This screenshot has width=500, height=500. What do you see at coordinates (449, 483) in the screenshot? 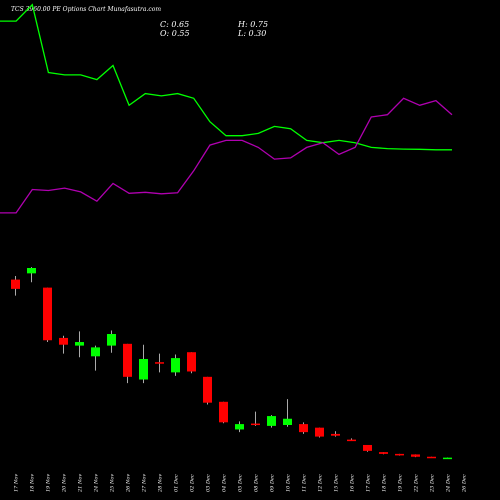
I see `x-tick-label: 24 Dec` at bounding box center [449, 483].